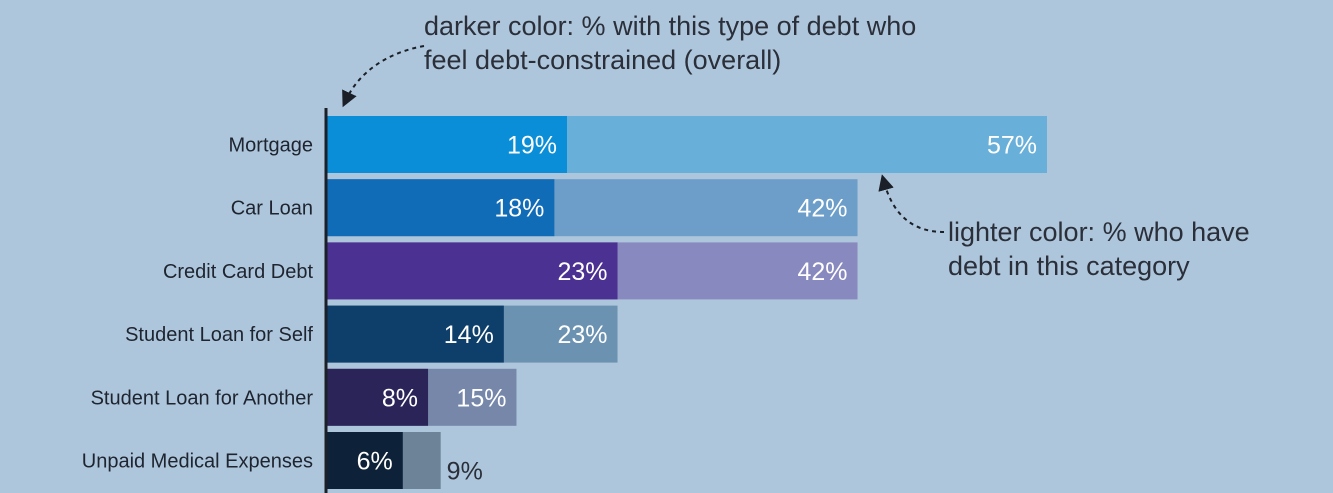 This screenshot has width=1333, height=493. What do you see at coordinates (272, 209) in the screenshot?
I see `category-label-1: Car Loan` at bounding box center [272, 209].